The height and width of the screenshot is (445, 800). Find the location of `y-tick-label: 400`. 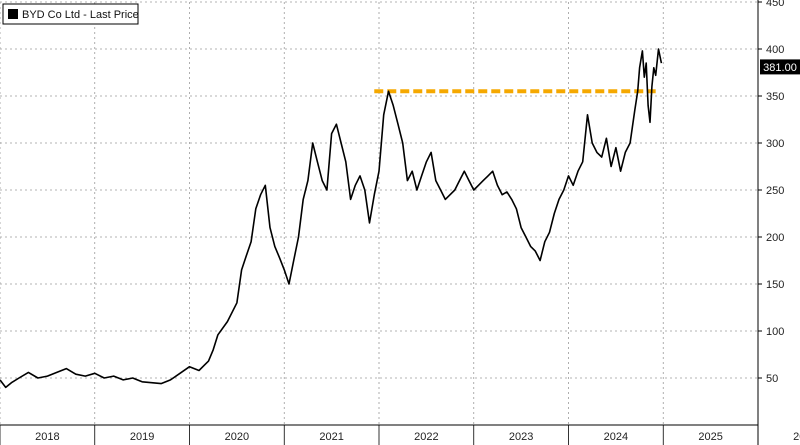

y-tick-label: 400 is located at coordinates (775, 50).